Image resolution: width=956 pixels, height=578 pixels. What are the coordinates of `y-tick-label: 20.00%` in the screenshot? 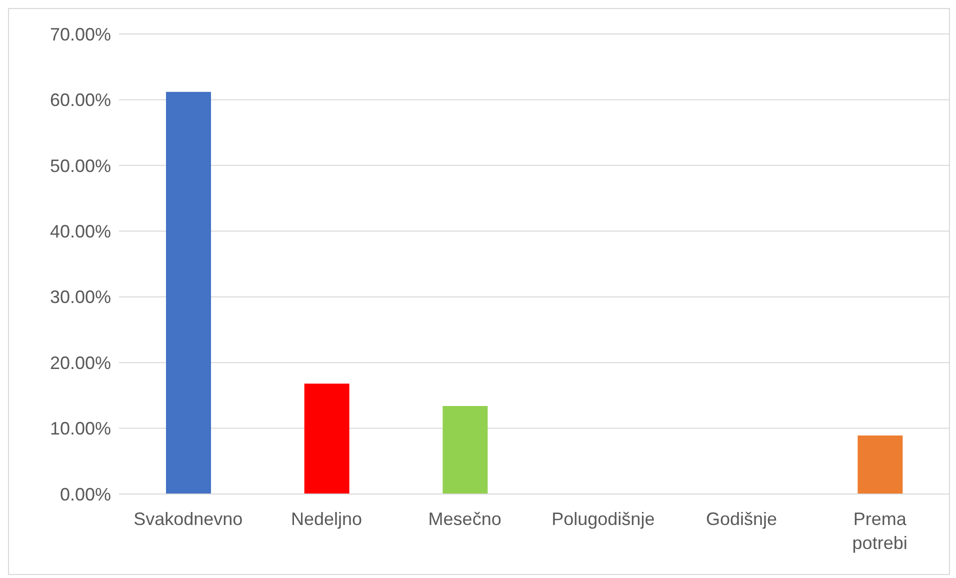 It's located at (80, 362).